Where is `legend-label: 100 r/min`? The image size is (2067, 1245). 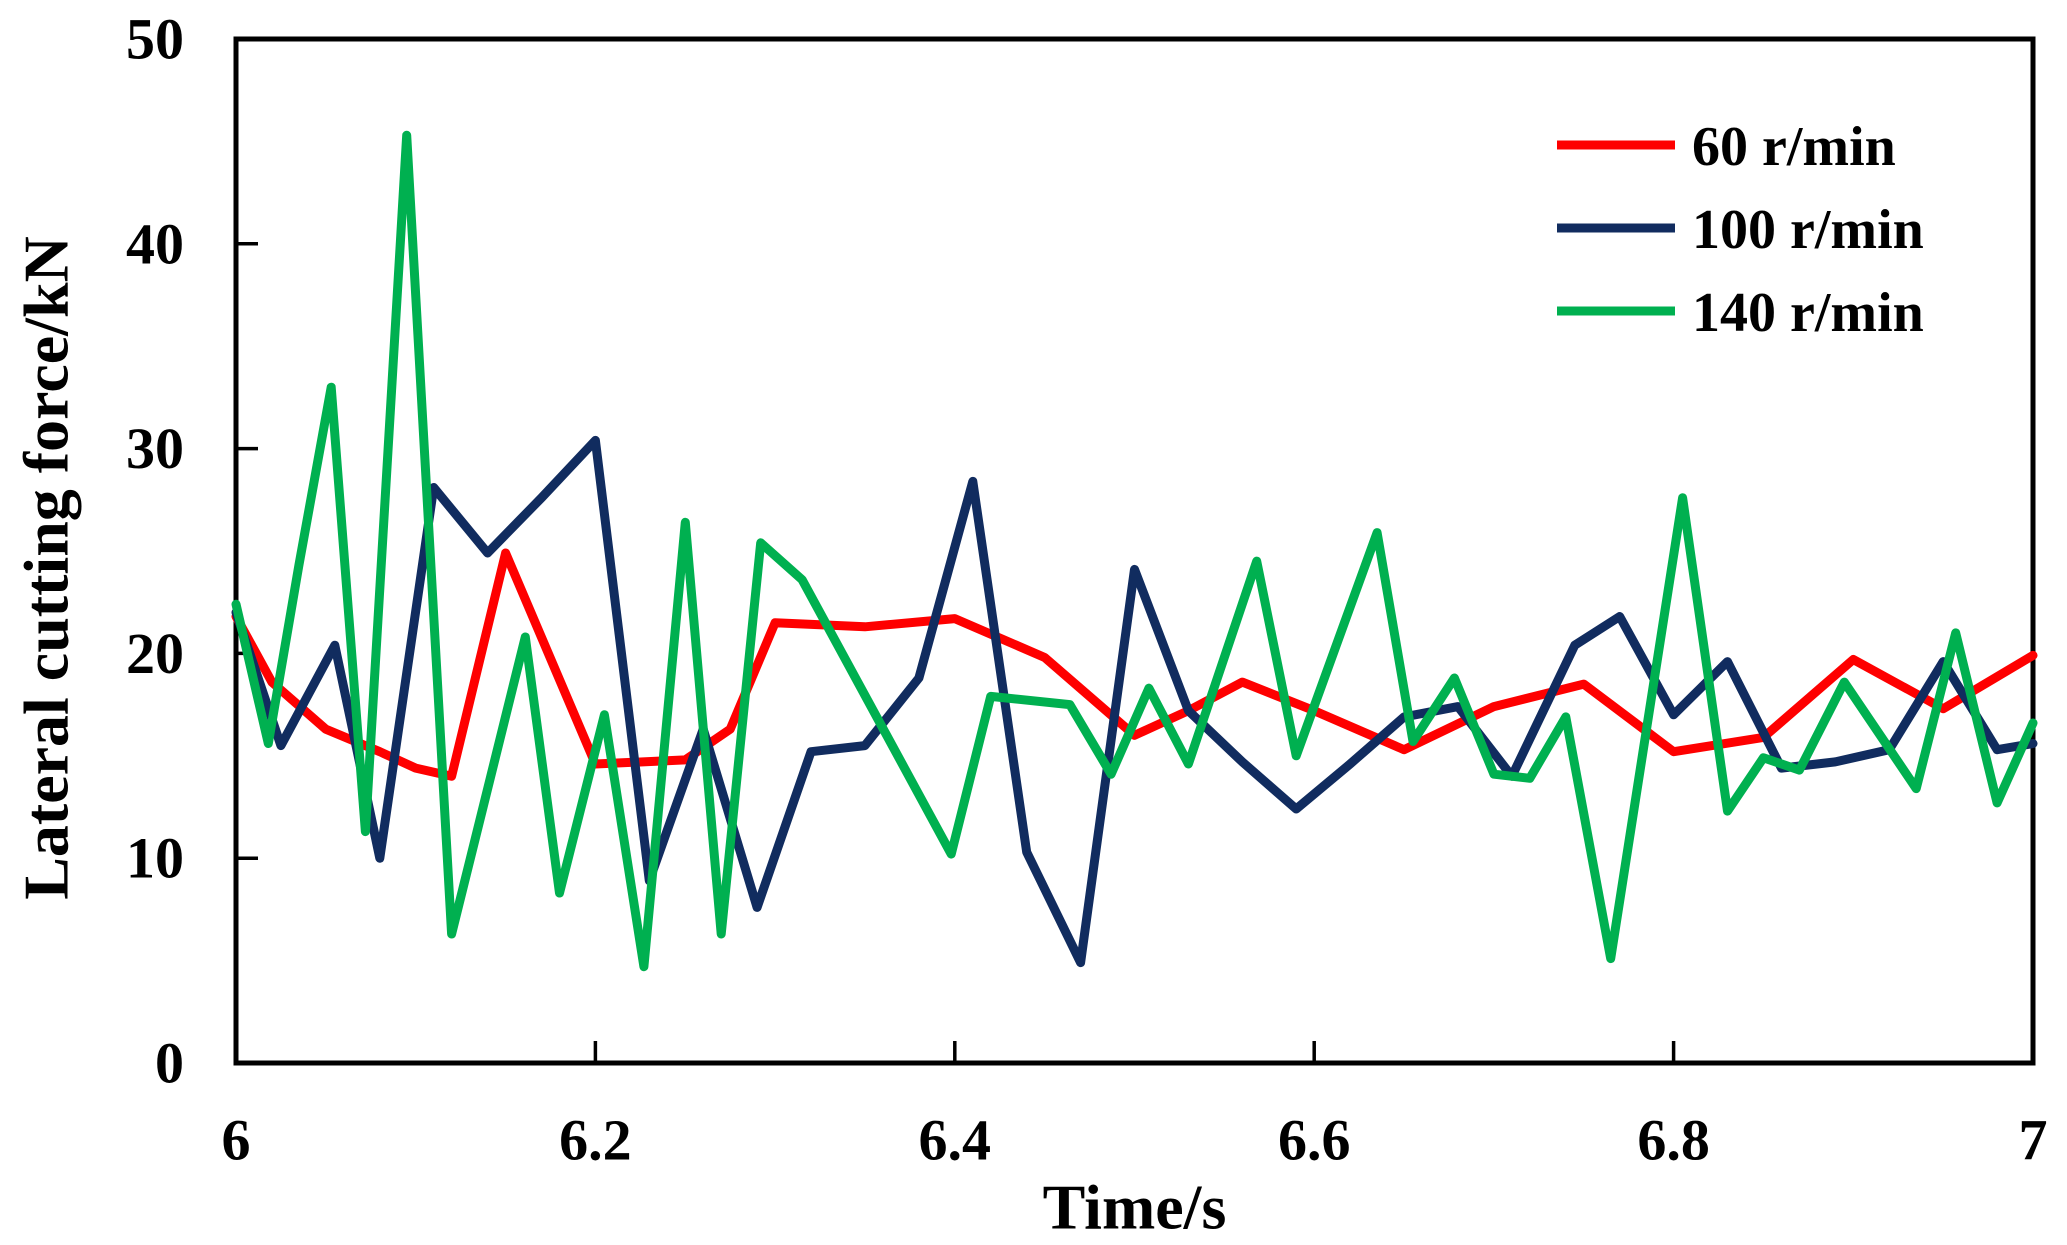 legend-label: 100 r/min is located at coordinates (1808, 230).